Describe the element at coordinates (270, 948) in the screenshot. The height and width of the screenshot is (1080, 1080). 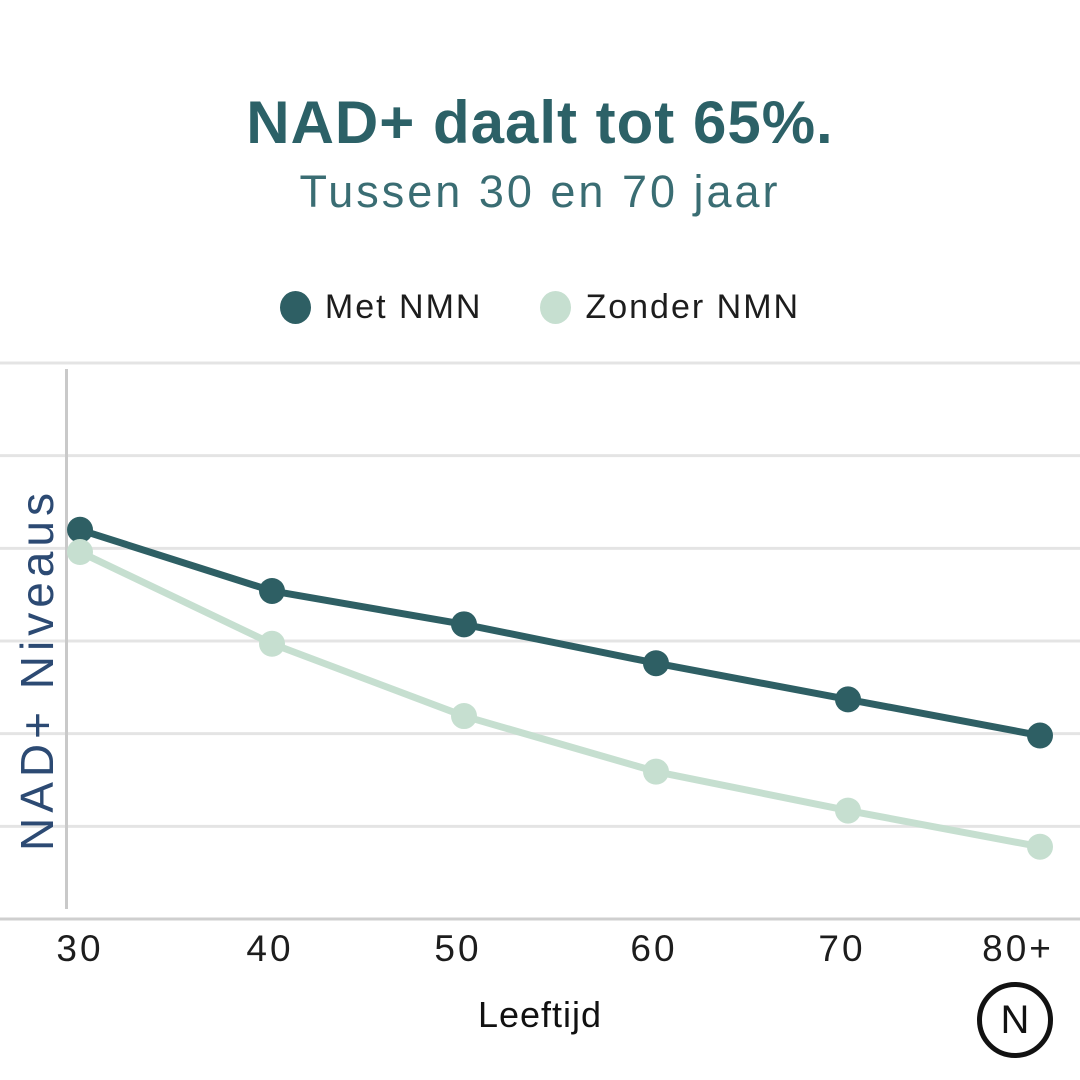
I see `x-tick-40: 40` at that location.